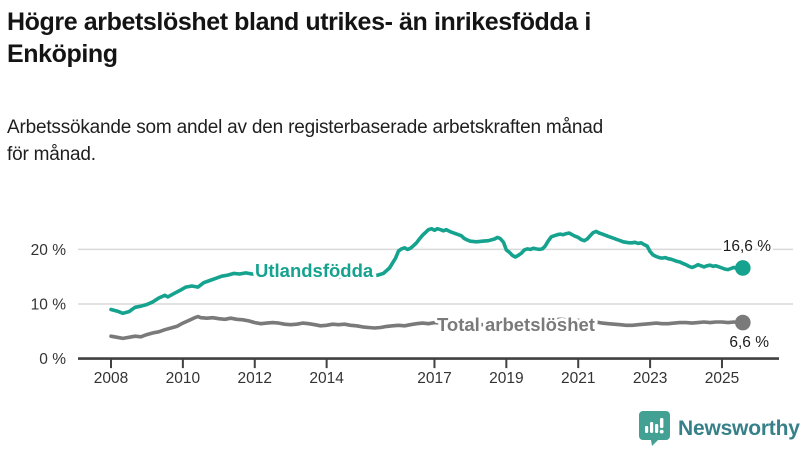 Image resolution: width=800 pixels, height=450 pixels. Describe the element at coordinates (434, 378) in the screenshot. I see `x-tick-label-2017: 2017` at that location.